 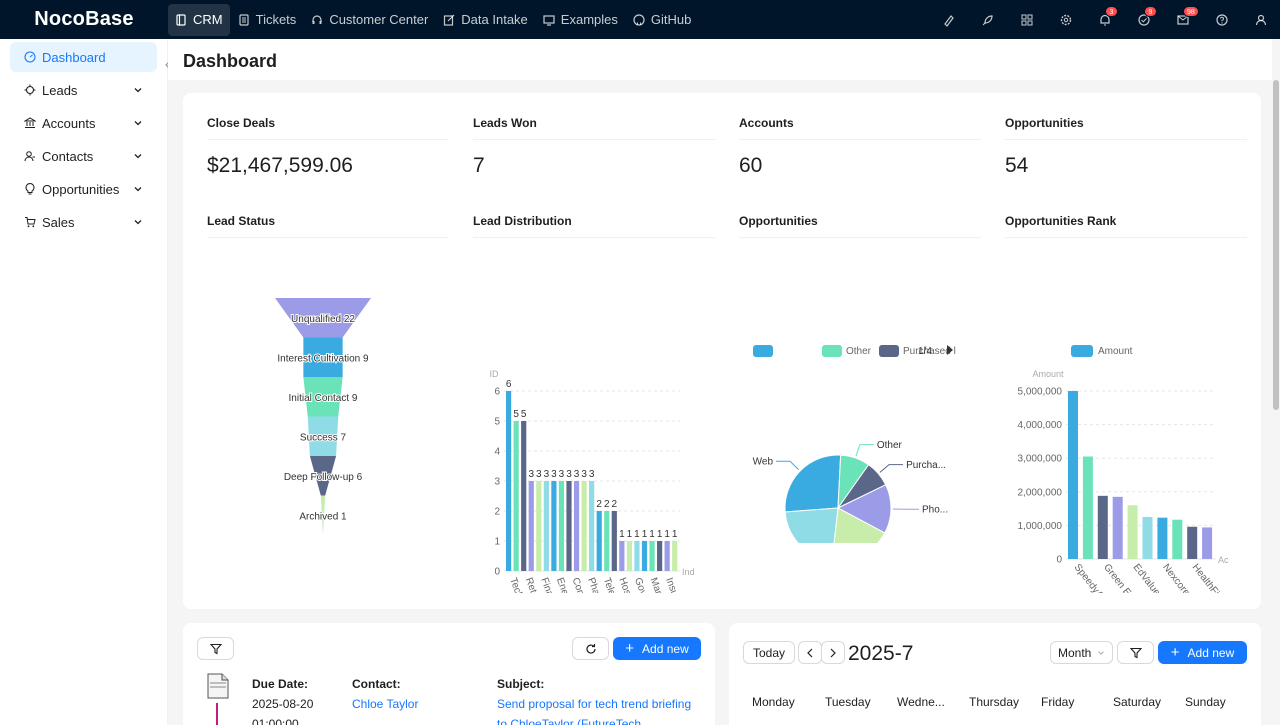 What do you see at coordinates (1182, 19) in the screenshot?
I see `mail-button: 98` at bounding box center [1182, 19].